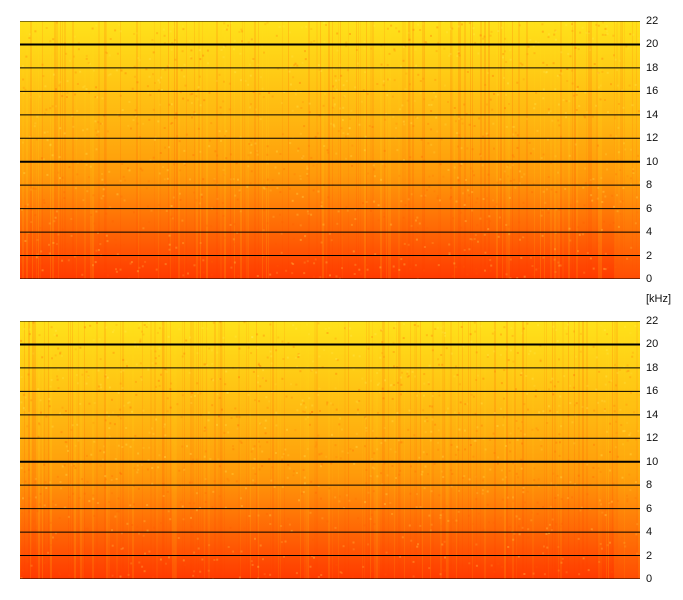 The width and height of the screenshot is (683, 600). Describe the element at coordinates (661, 450) in the screenshot. I see `frequency-axis-bottom: 0 2 4 6 8 10 12 14 16 18 20 22` at that location.